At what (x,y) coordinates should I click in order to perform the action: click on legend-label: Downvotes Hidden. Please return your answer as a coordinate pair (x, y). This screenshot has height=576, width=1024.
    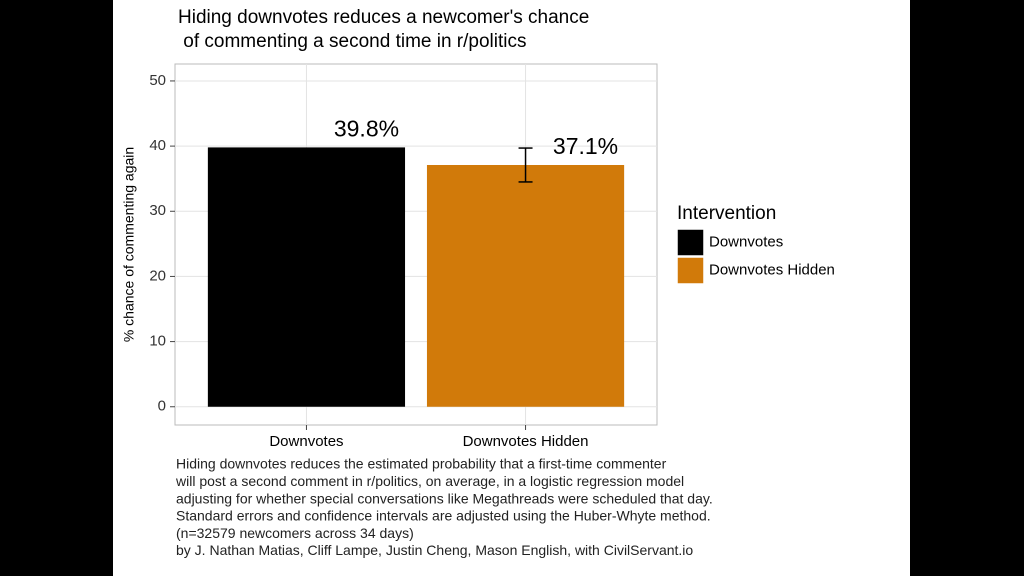
    Looking at the image, I should click on (772, 269).